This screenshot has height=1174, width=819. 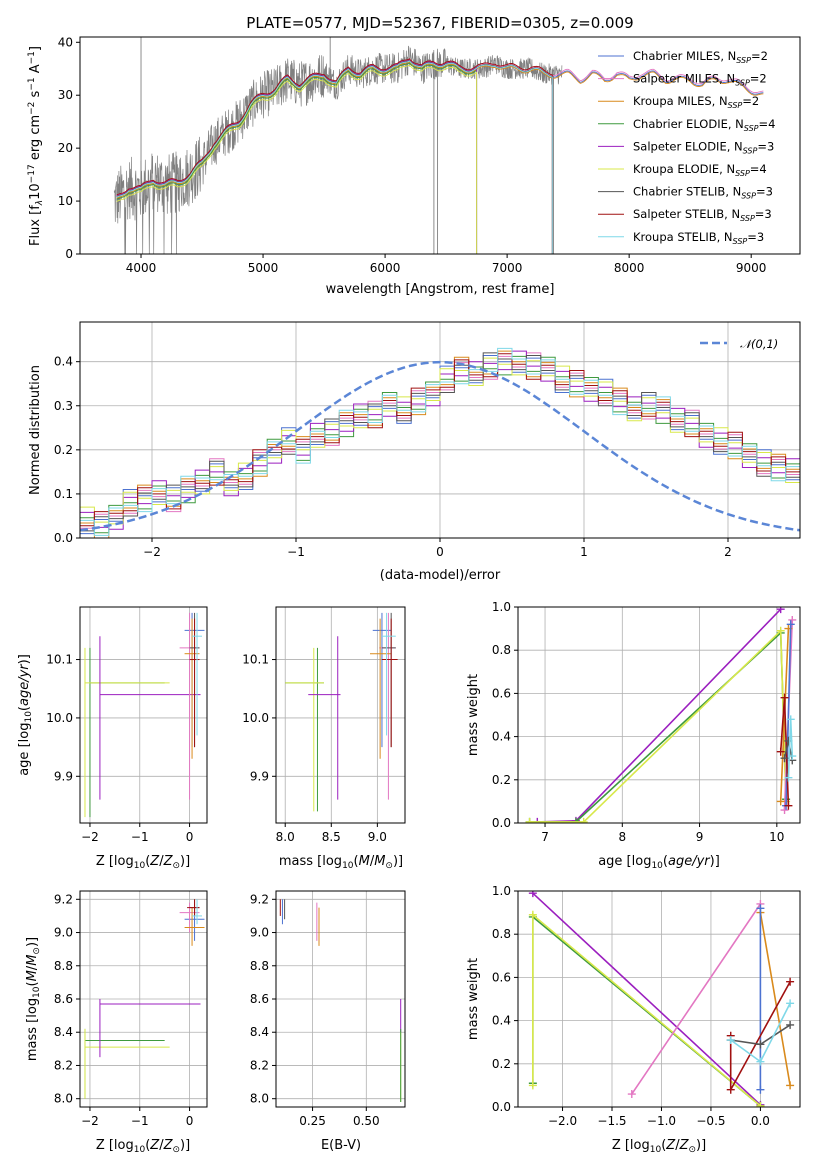 What do you see at coordinates (334, 156) in the screenshot?
I see `spectrum-model-salpeter-stelib` at bounding box center [334, 156].